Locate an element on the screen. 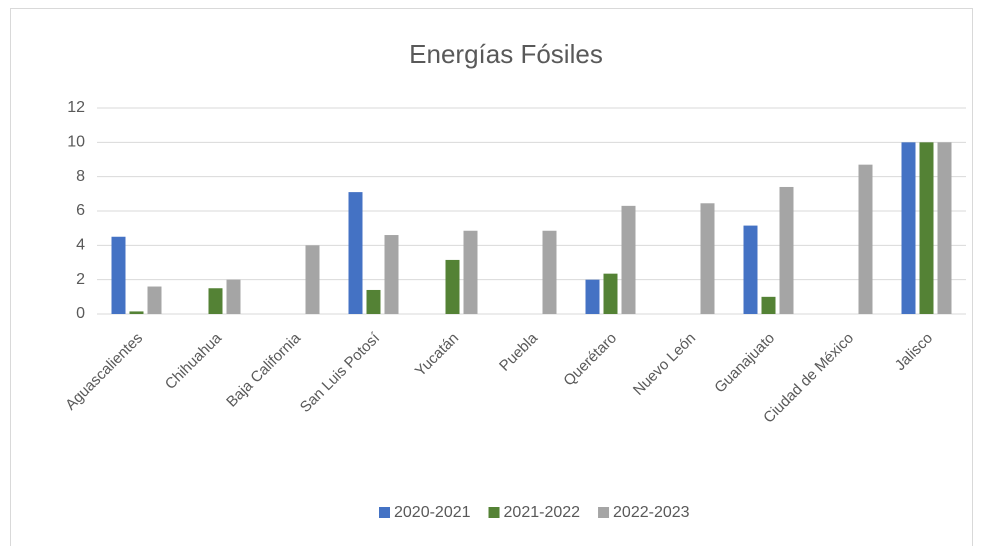 The image size is (984, 546). y-tick-label: 8 is located at coordinates (80, 176).